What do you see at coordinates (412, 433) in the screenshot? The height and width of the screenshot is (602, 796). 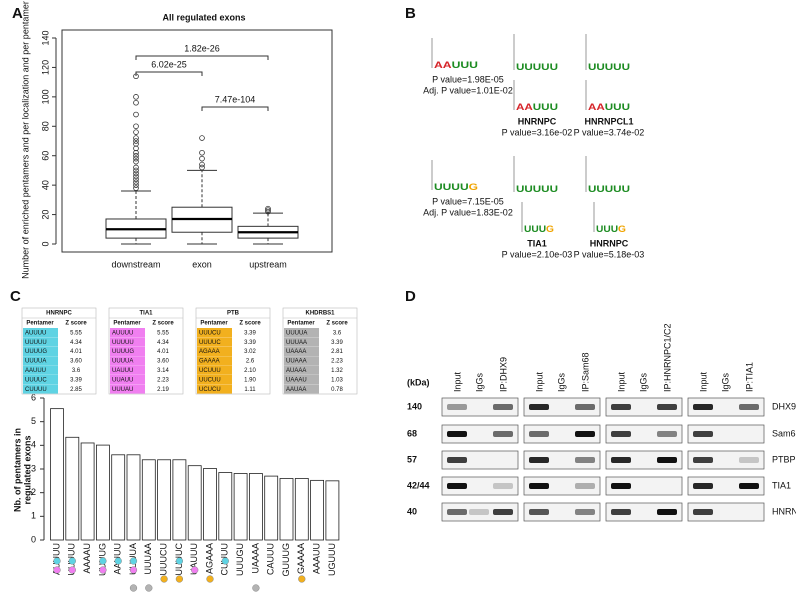 I see `kda-label: 68` at bounding box center [412, 433].